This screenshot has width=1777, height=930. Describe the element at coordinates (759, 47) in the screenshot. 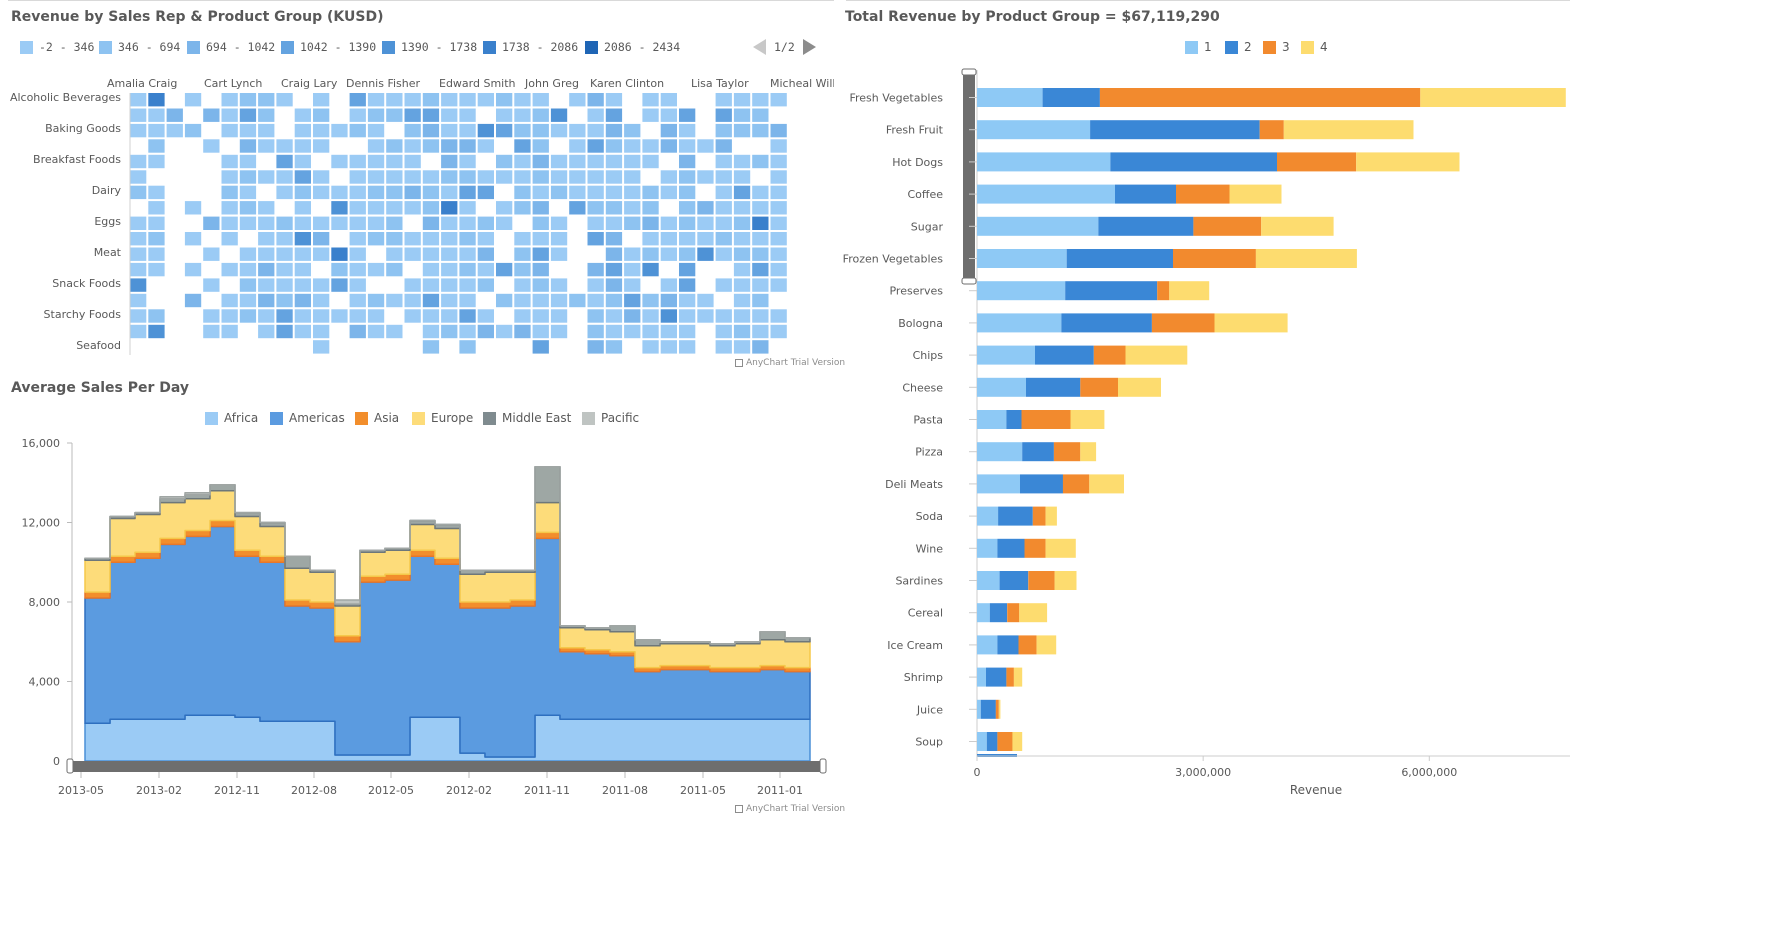

I see `previous-page-icon` at that location.